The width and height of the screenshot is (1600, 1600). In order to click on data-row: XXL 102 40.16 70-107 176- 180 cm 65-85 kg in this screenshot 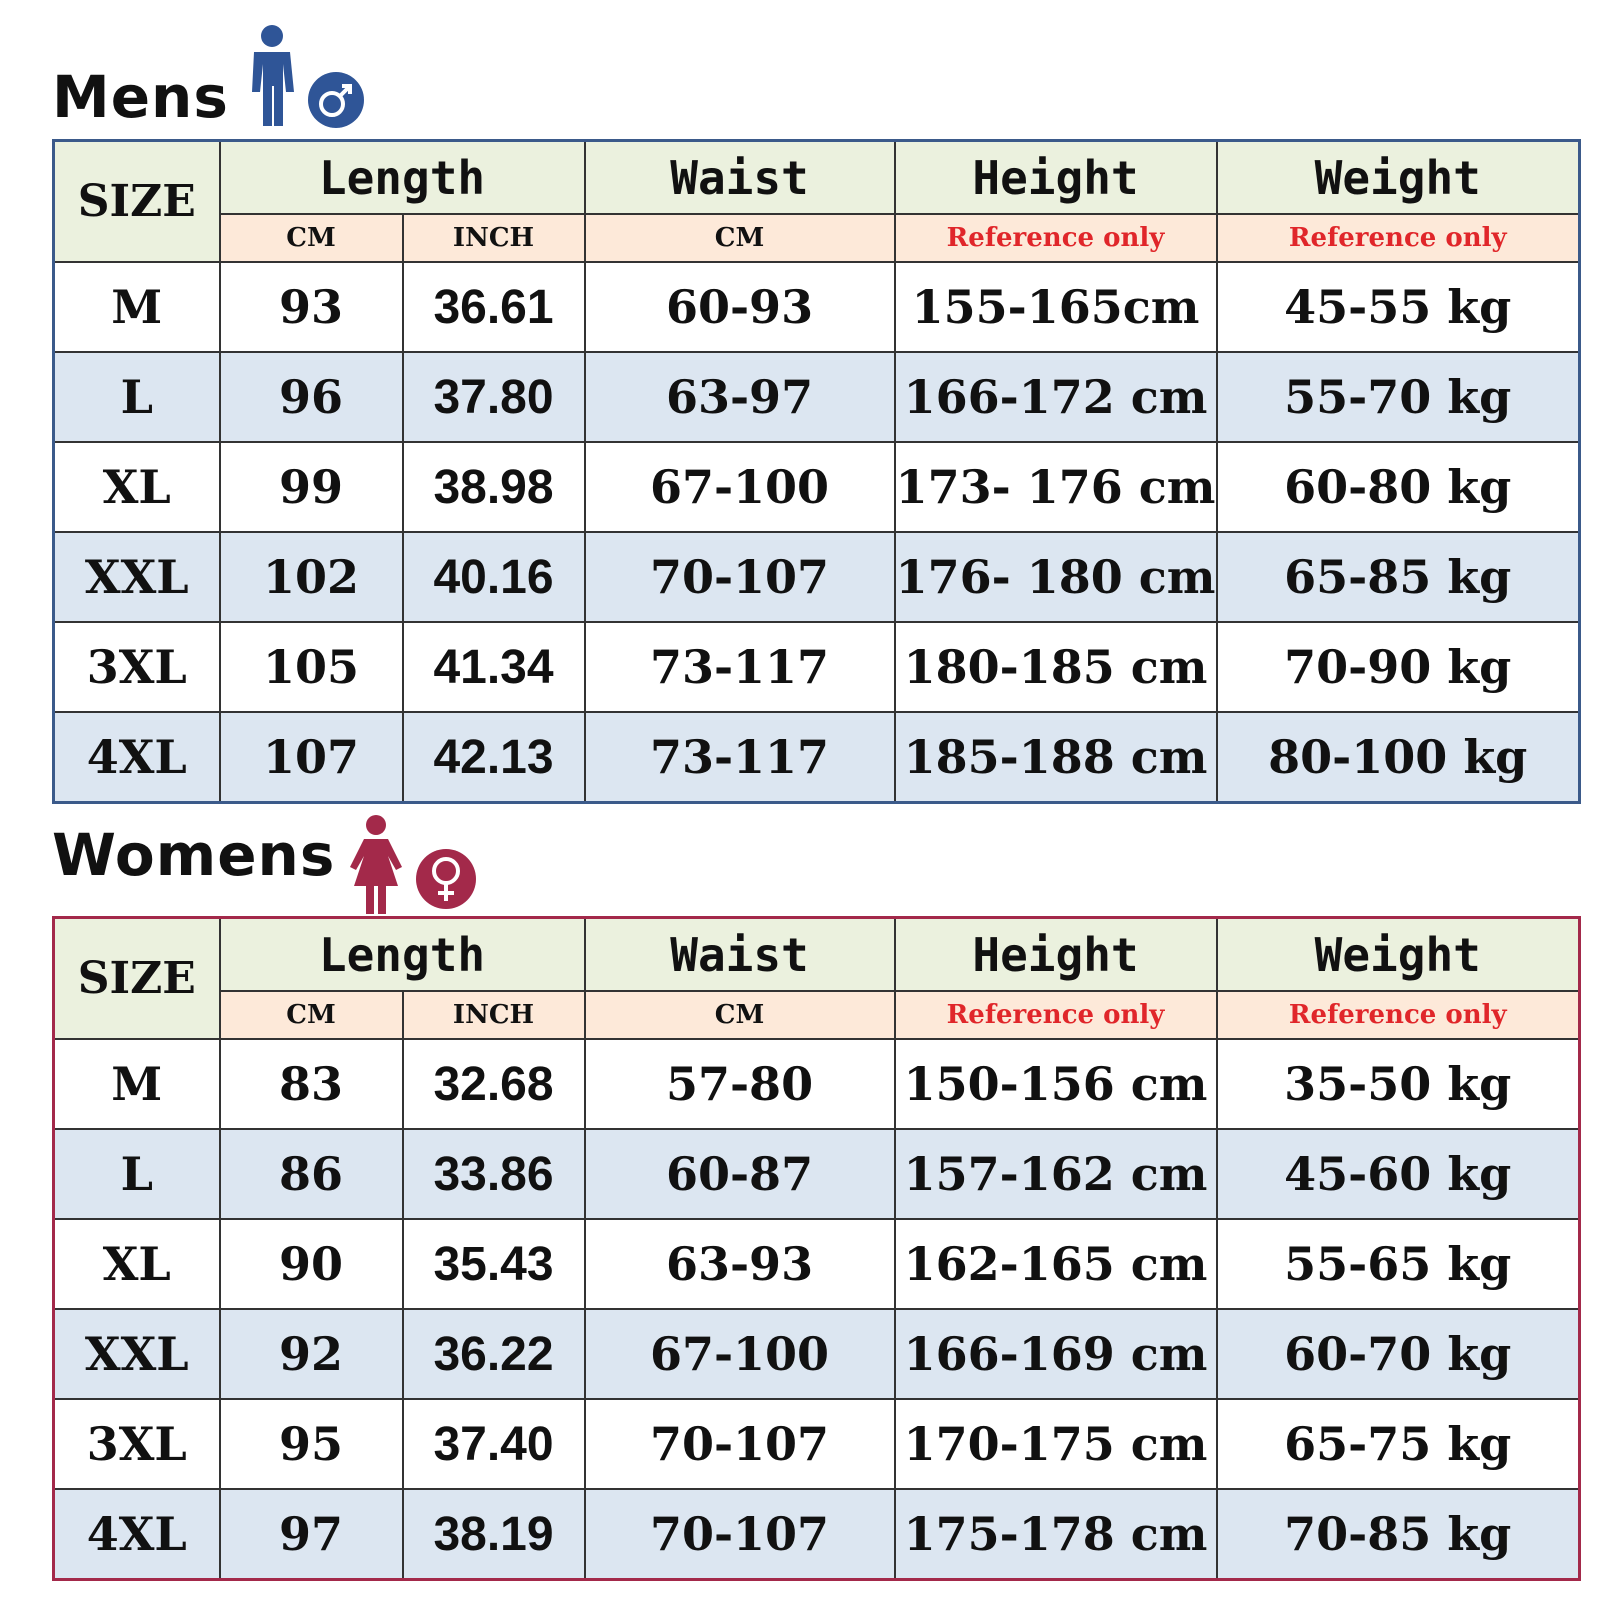, I will do `click(816, 577)`.